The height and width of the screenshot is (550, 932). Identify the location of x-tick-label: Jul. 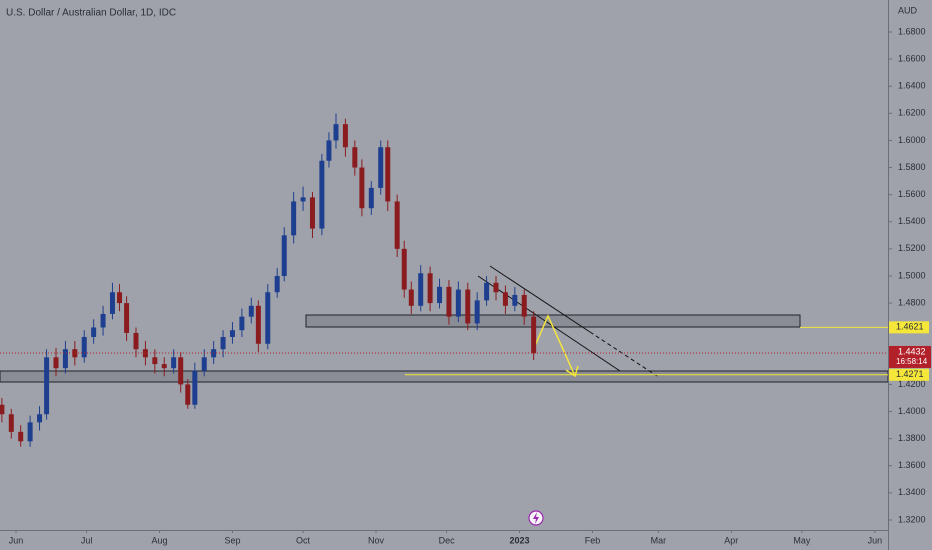
(87, 540).